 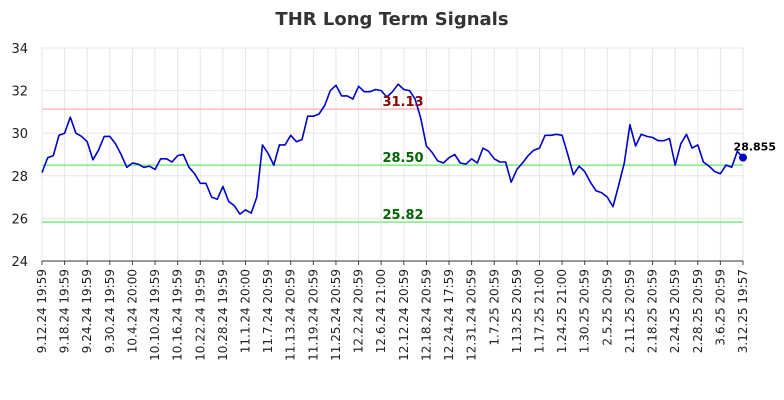 I want to click on y-tick-label: 28, so click(x=19, y=177).